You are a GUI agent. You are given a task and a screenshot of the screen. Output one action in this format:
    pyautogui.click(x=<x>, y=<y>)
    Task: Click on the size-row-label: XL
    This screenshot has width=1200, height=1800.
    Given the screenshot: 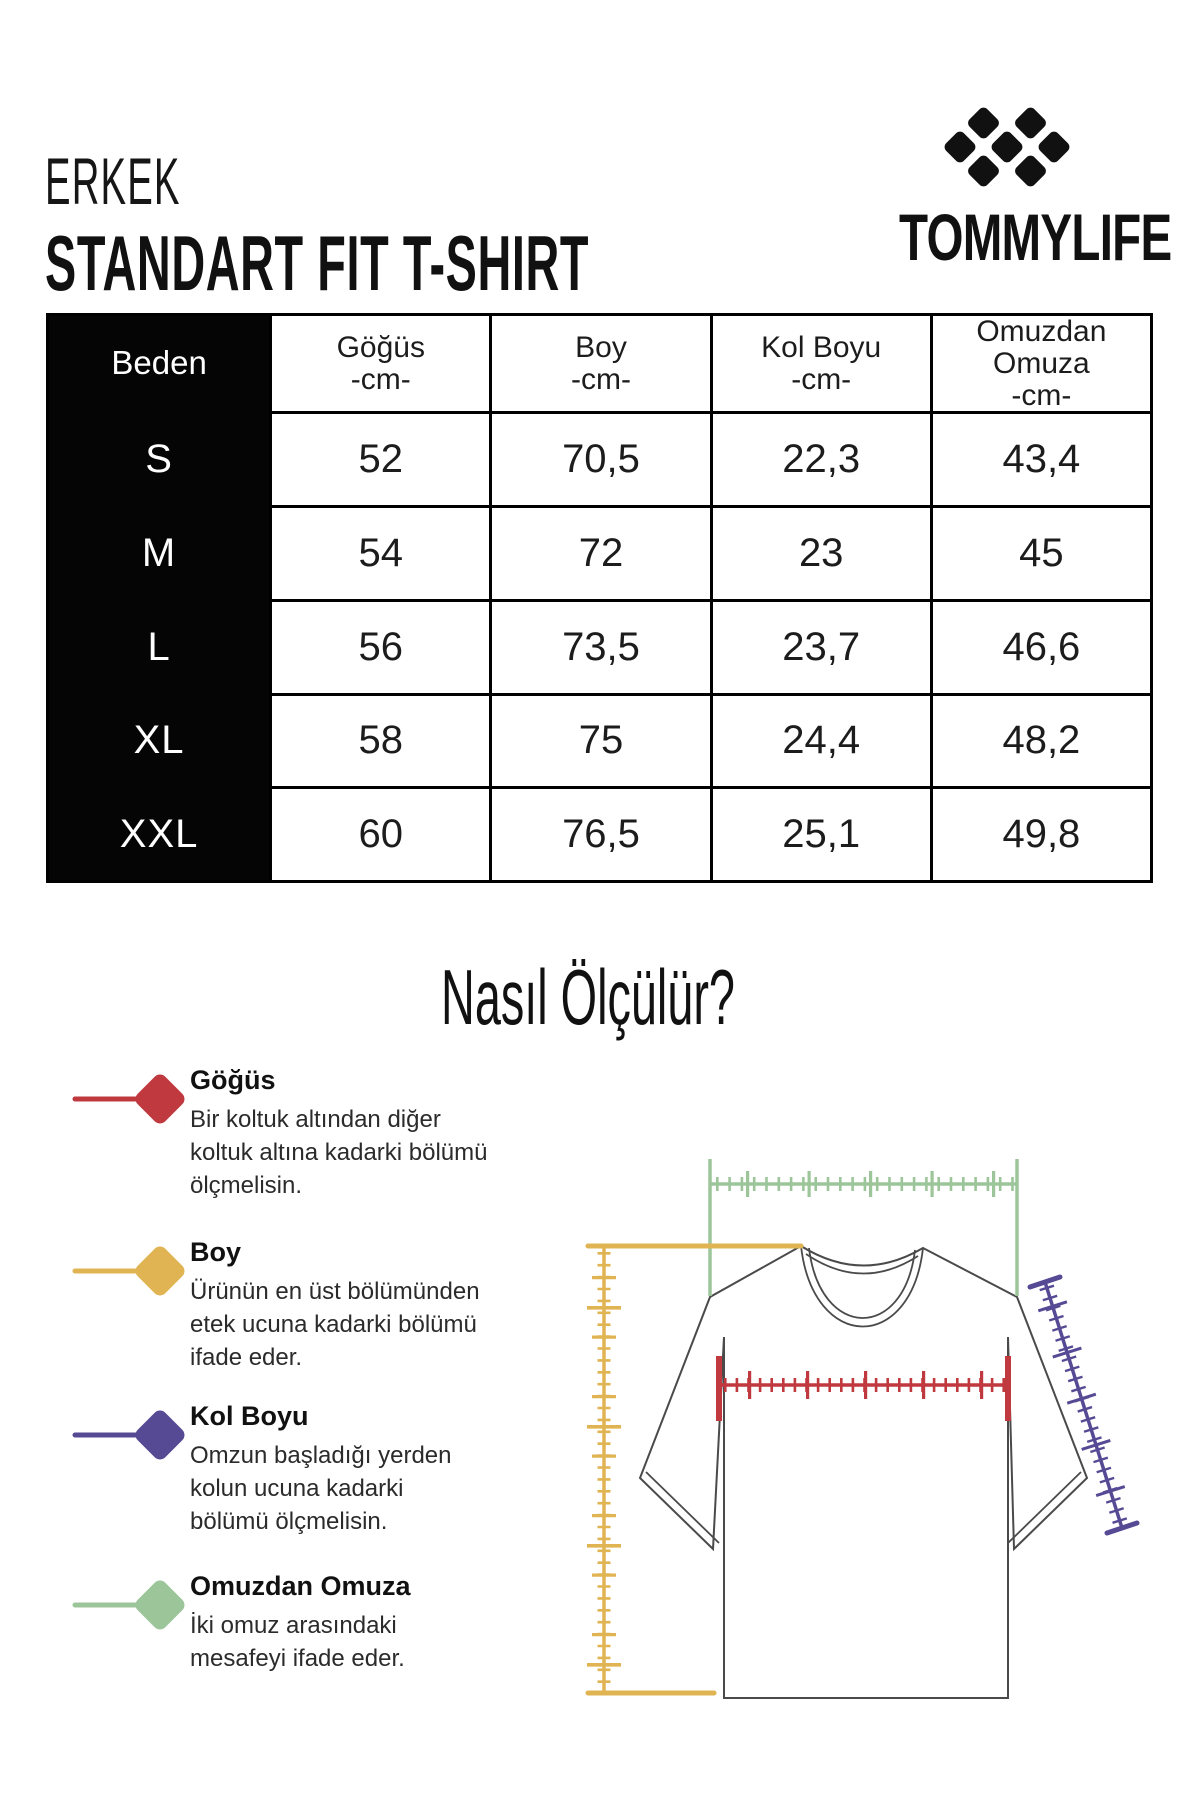 What is the action you would take?
    pyautogui.click(x=159, y=739)
    